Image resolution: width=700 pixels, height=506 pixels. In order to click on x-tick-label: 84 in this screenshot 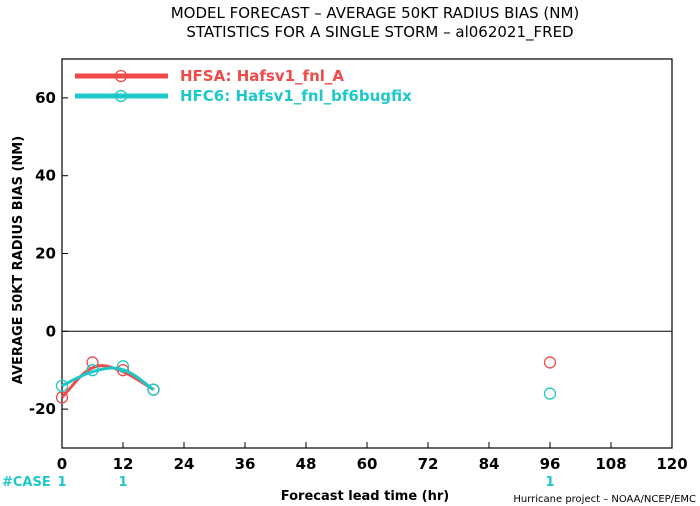, I will do `click(489, 464)`.